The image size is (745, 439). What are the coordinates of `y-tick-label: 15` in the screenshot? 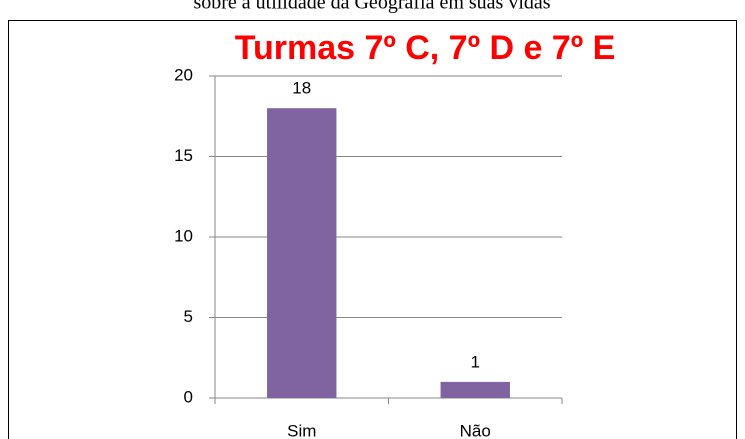 It's located at (183, 155).